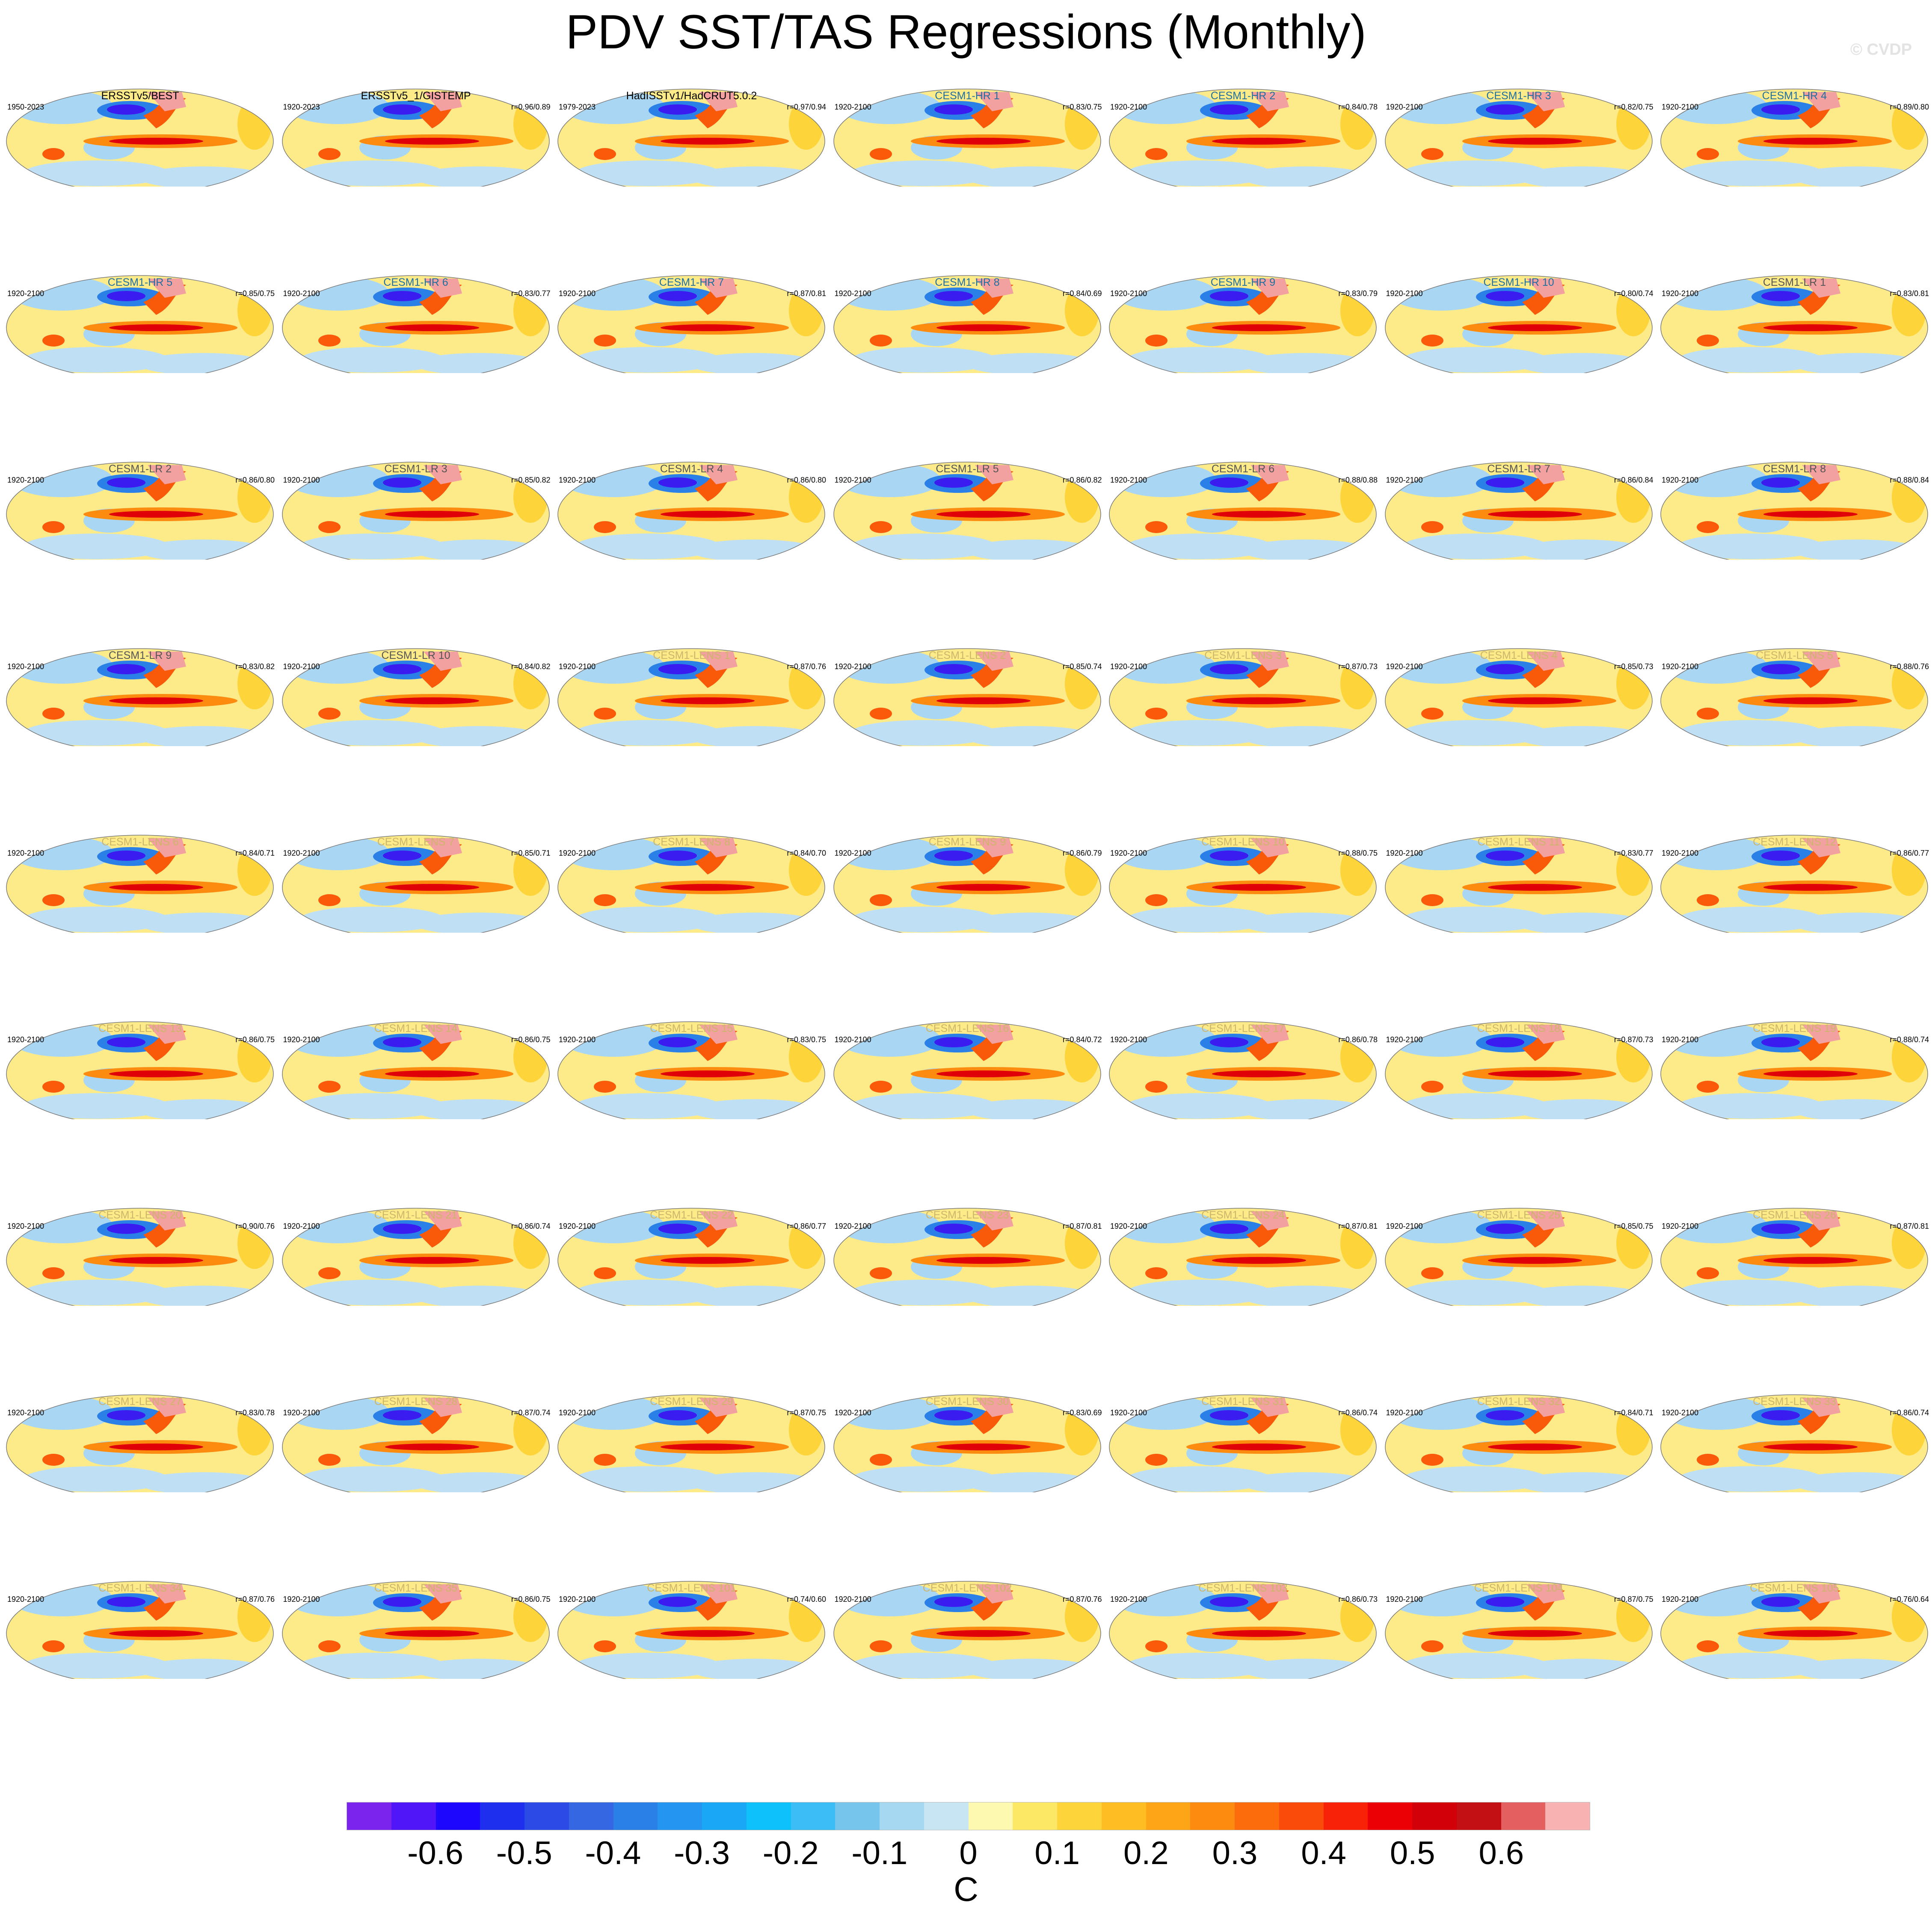  Describe the element at coordinates (806, 1226) in the screenshot. I see `panel-correlation: r=0.86/0.77` at that location.